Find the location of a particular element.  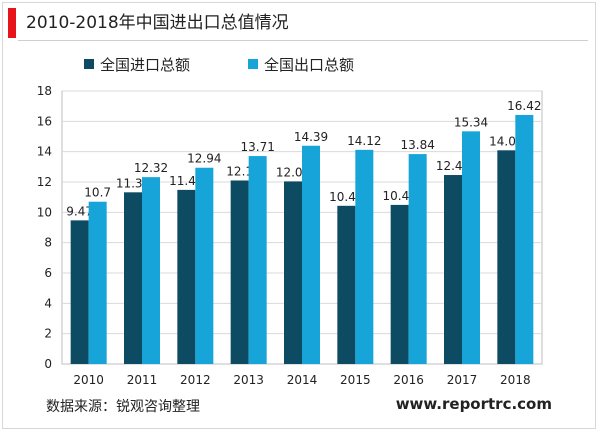

title-divider is located at coordinates (303, 40).